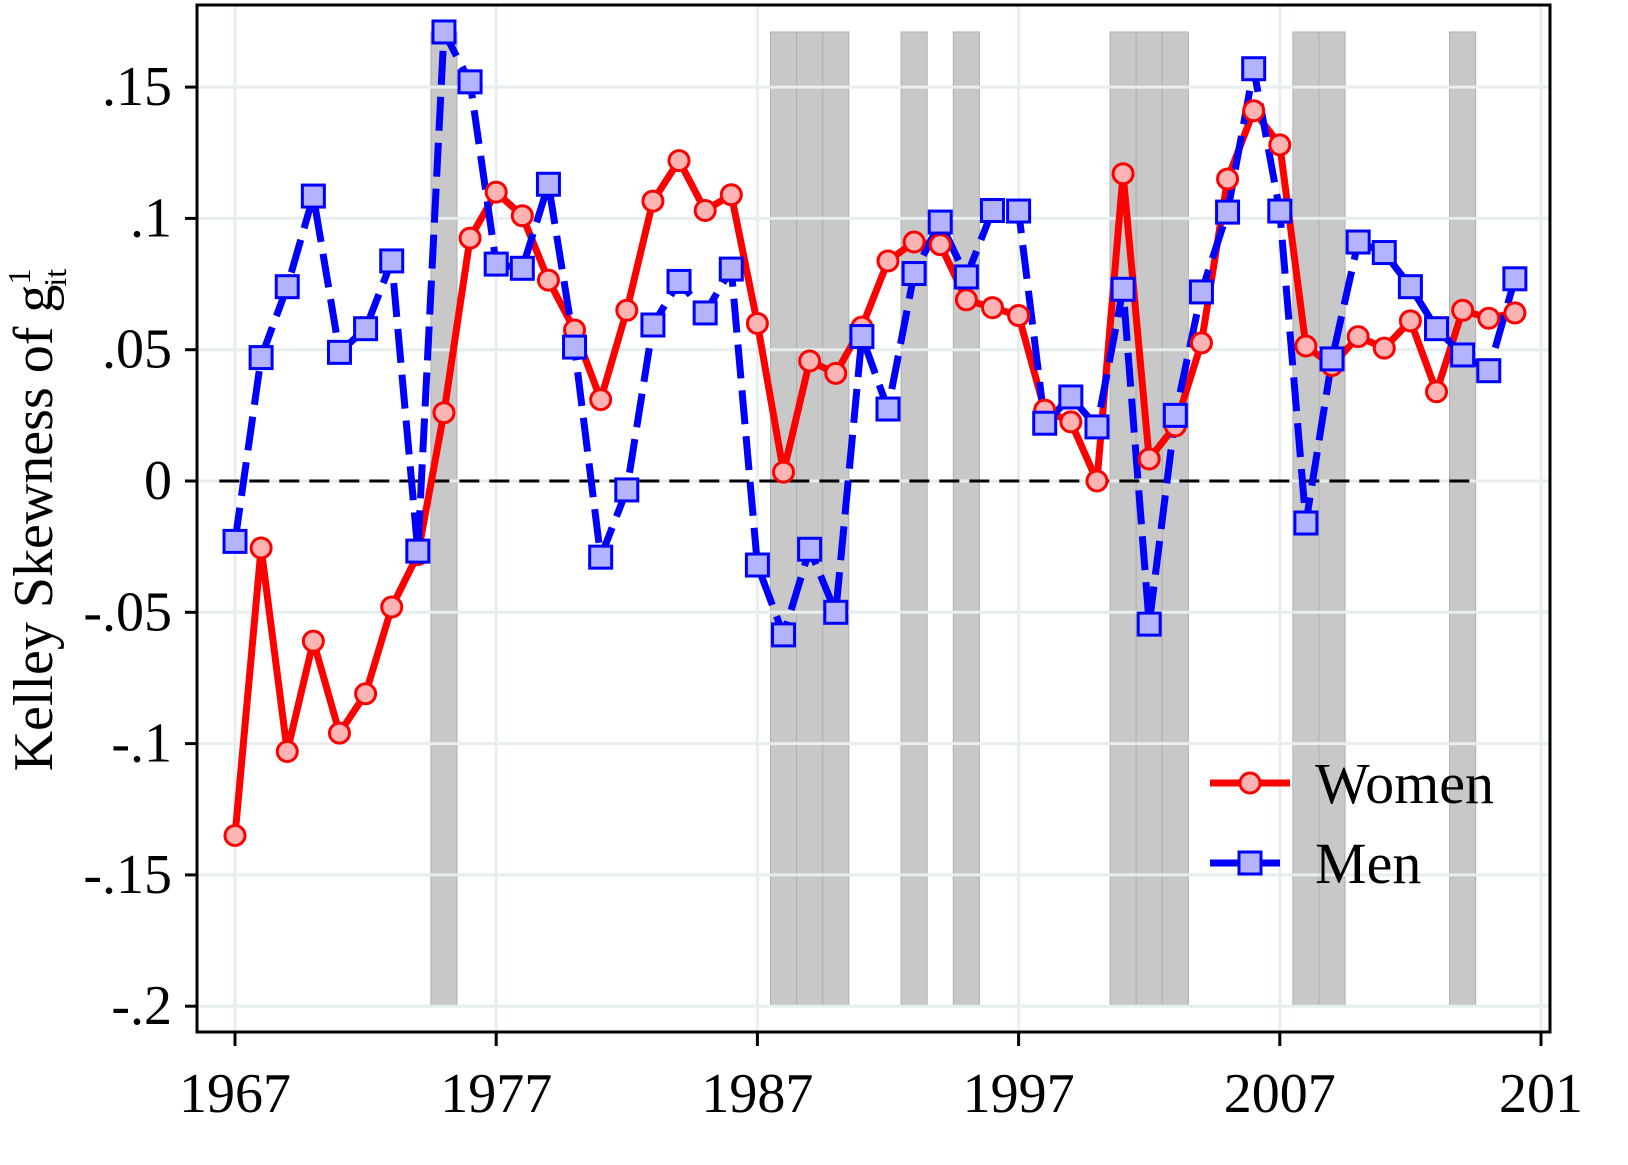 The image size is (1628, 1165). What do you see at coordinates (235, 1094) in the screenshot?
I see `x-tick-label: 1967` at bounding box center [235, 1094].